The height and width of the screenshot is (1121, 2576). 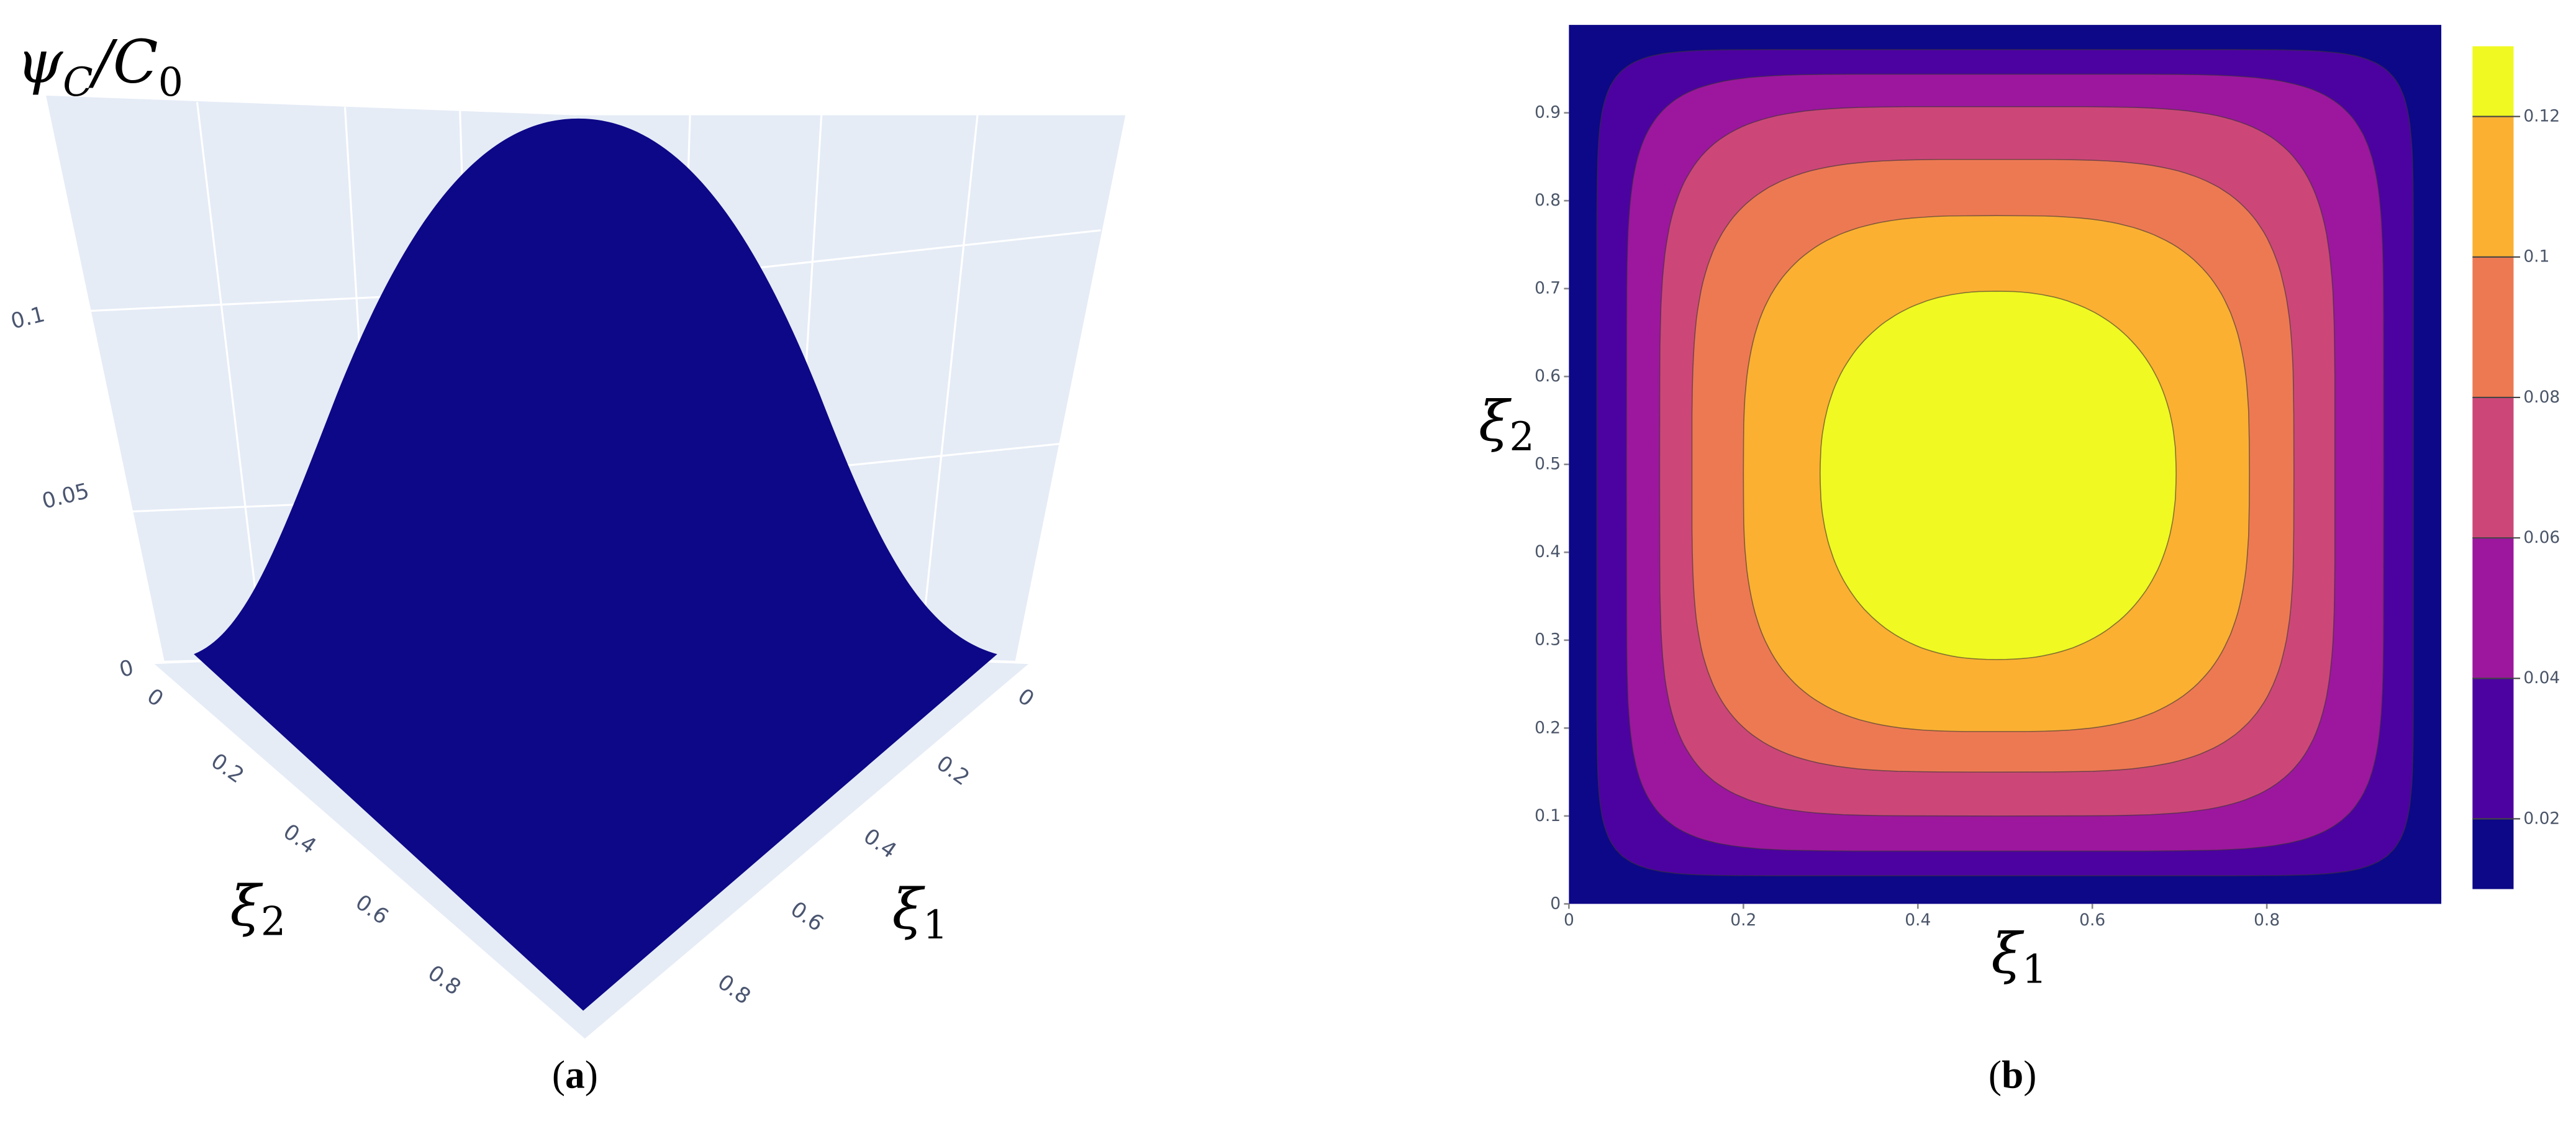 What do you see at coordinates (2541, 678) in the screenshot?
I see `colorbar-tick-label: 0.04` at bounding box center [2541, 678].